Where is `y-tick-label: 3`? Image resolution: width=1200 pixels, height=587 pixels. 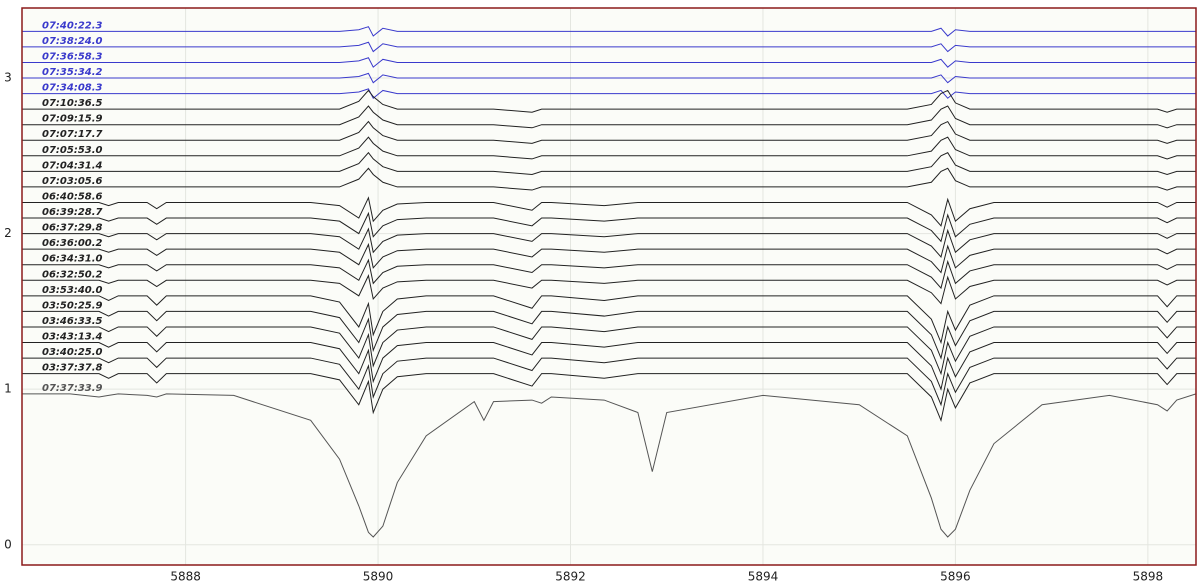 y-tick-label: 3 is located at coordinates (8, 78).